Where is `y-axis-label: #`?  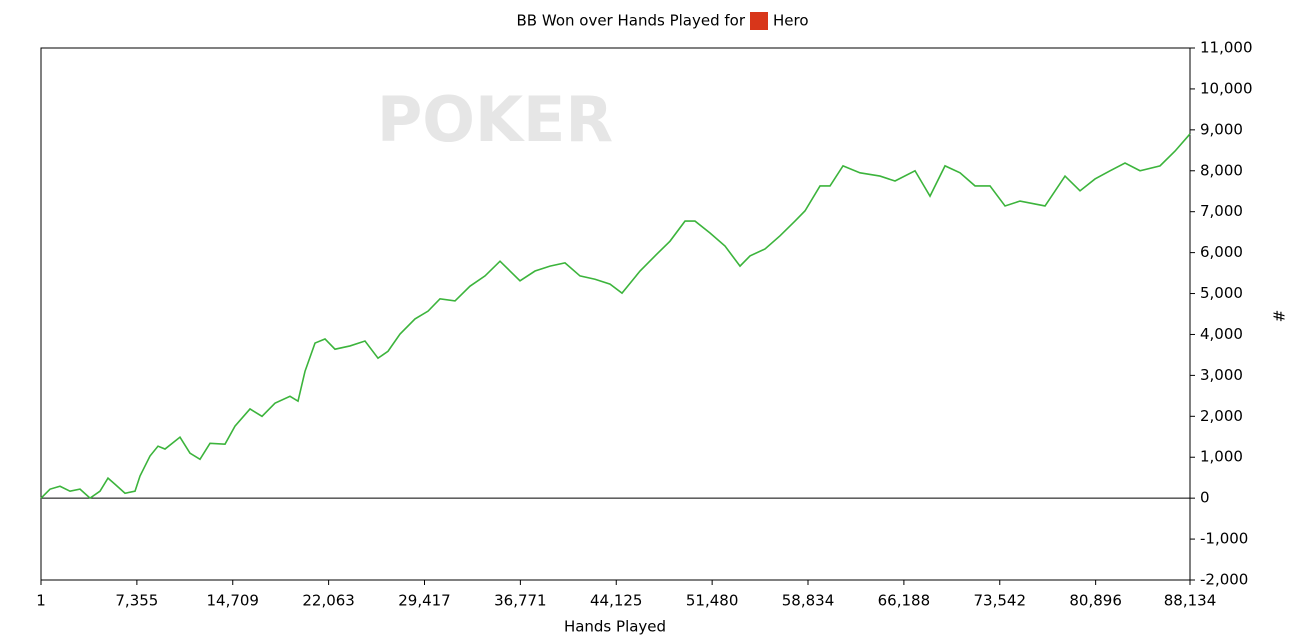 y-axis-label: # is located at coordinates (1279, 316).